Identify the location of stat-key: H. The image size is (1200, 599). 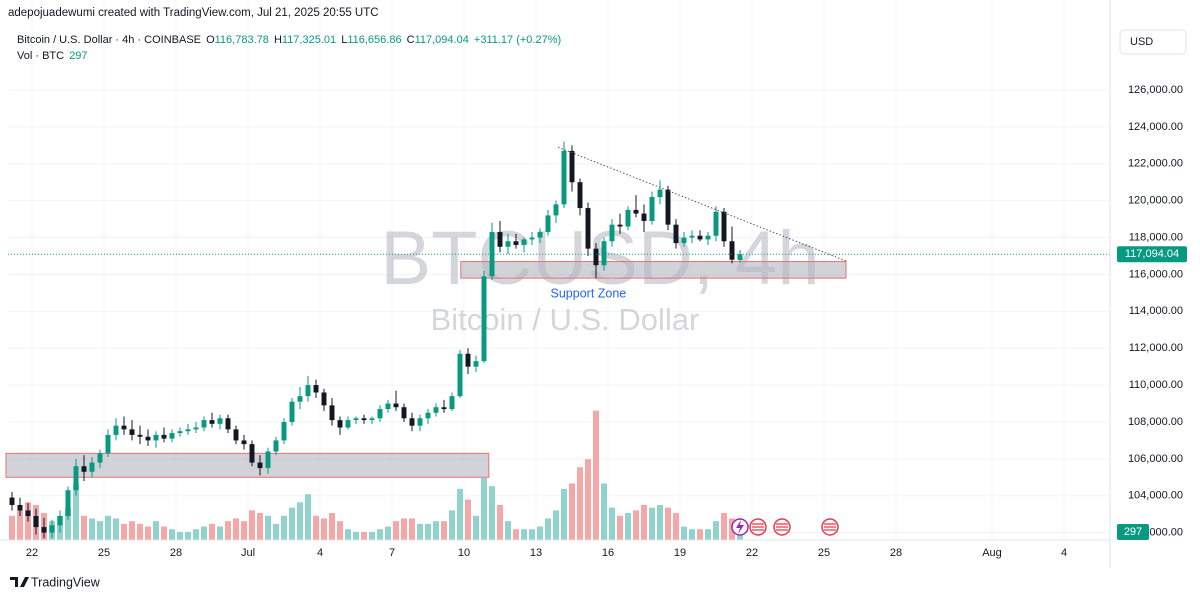
(278, 40).